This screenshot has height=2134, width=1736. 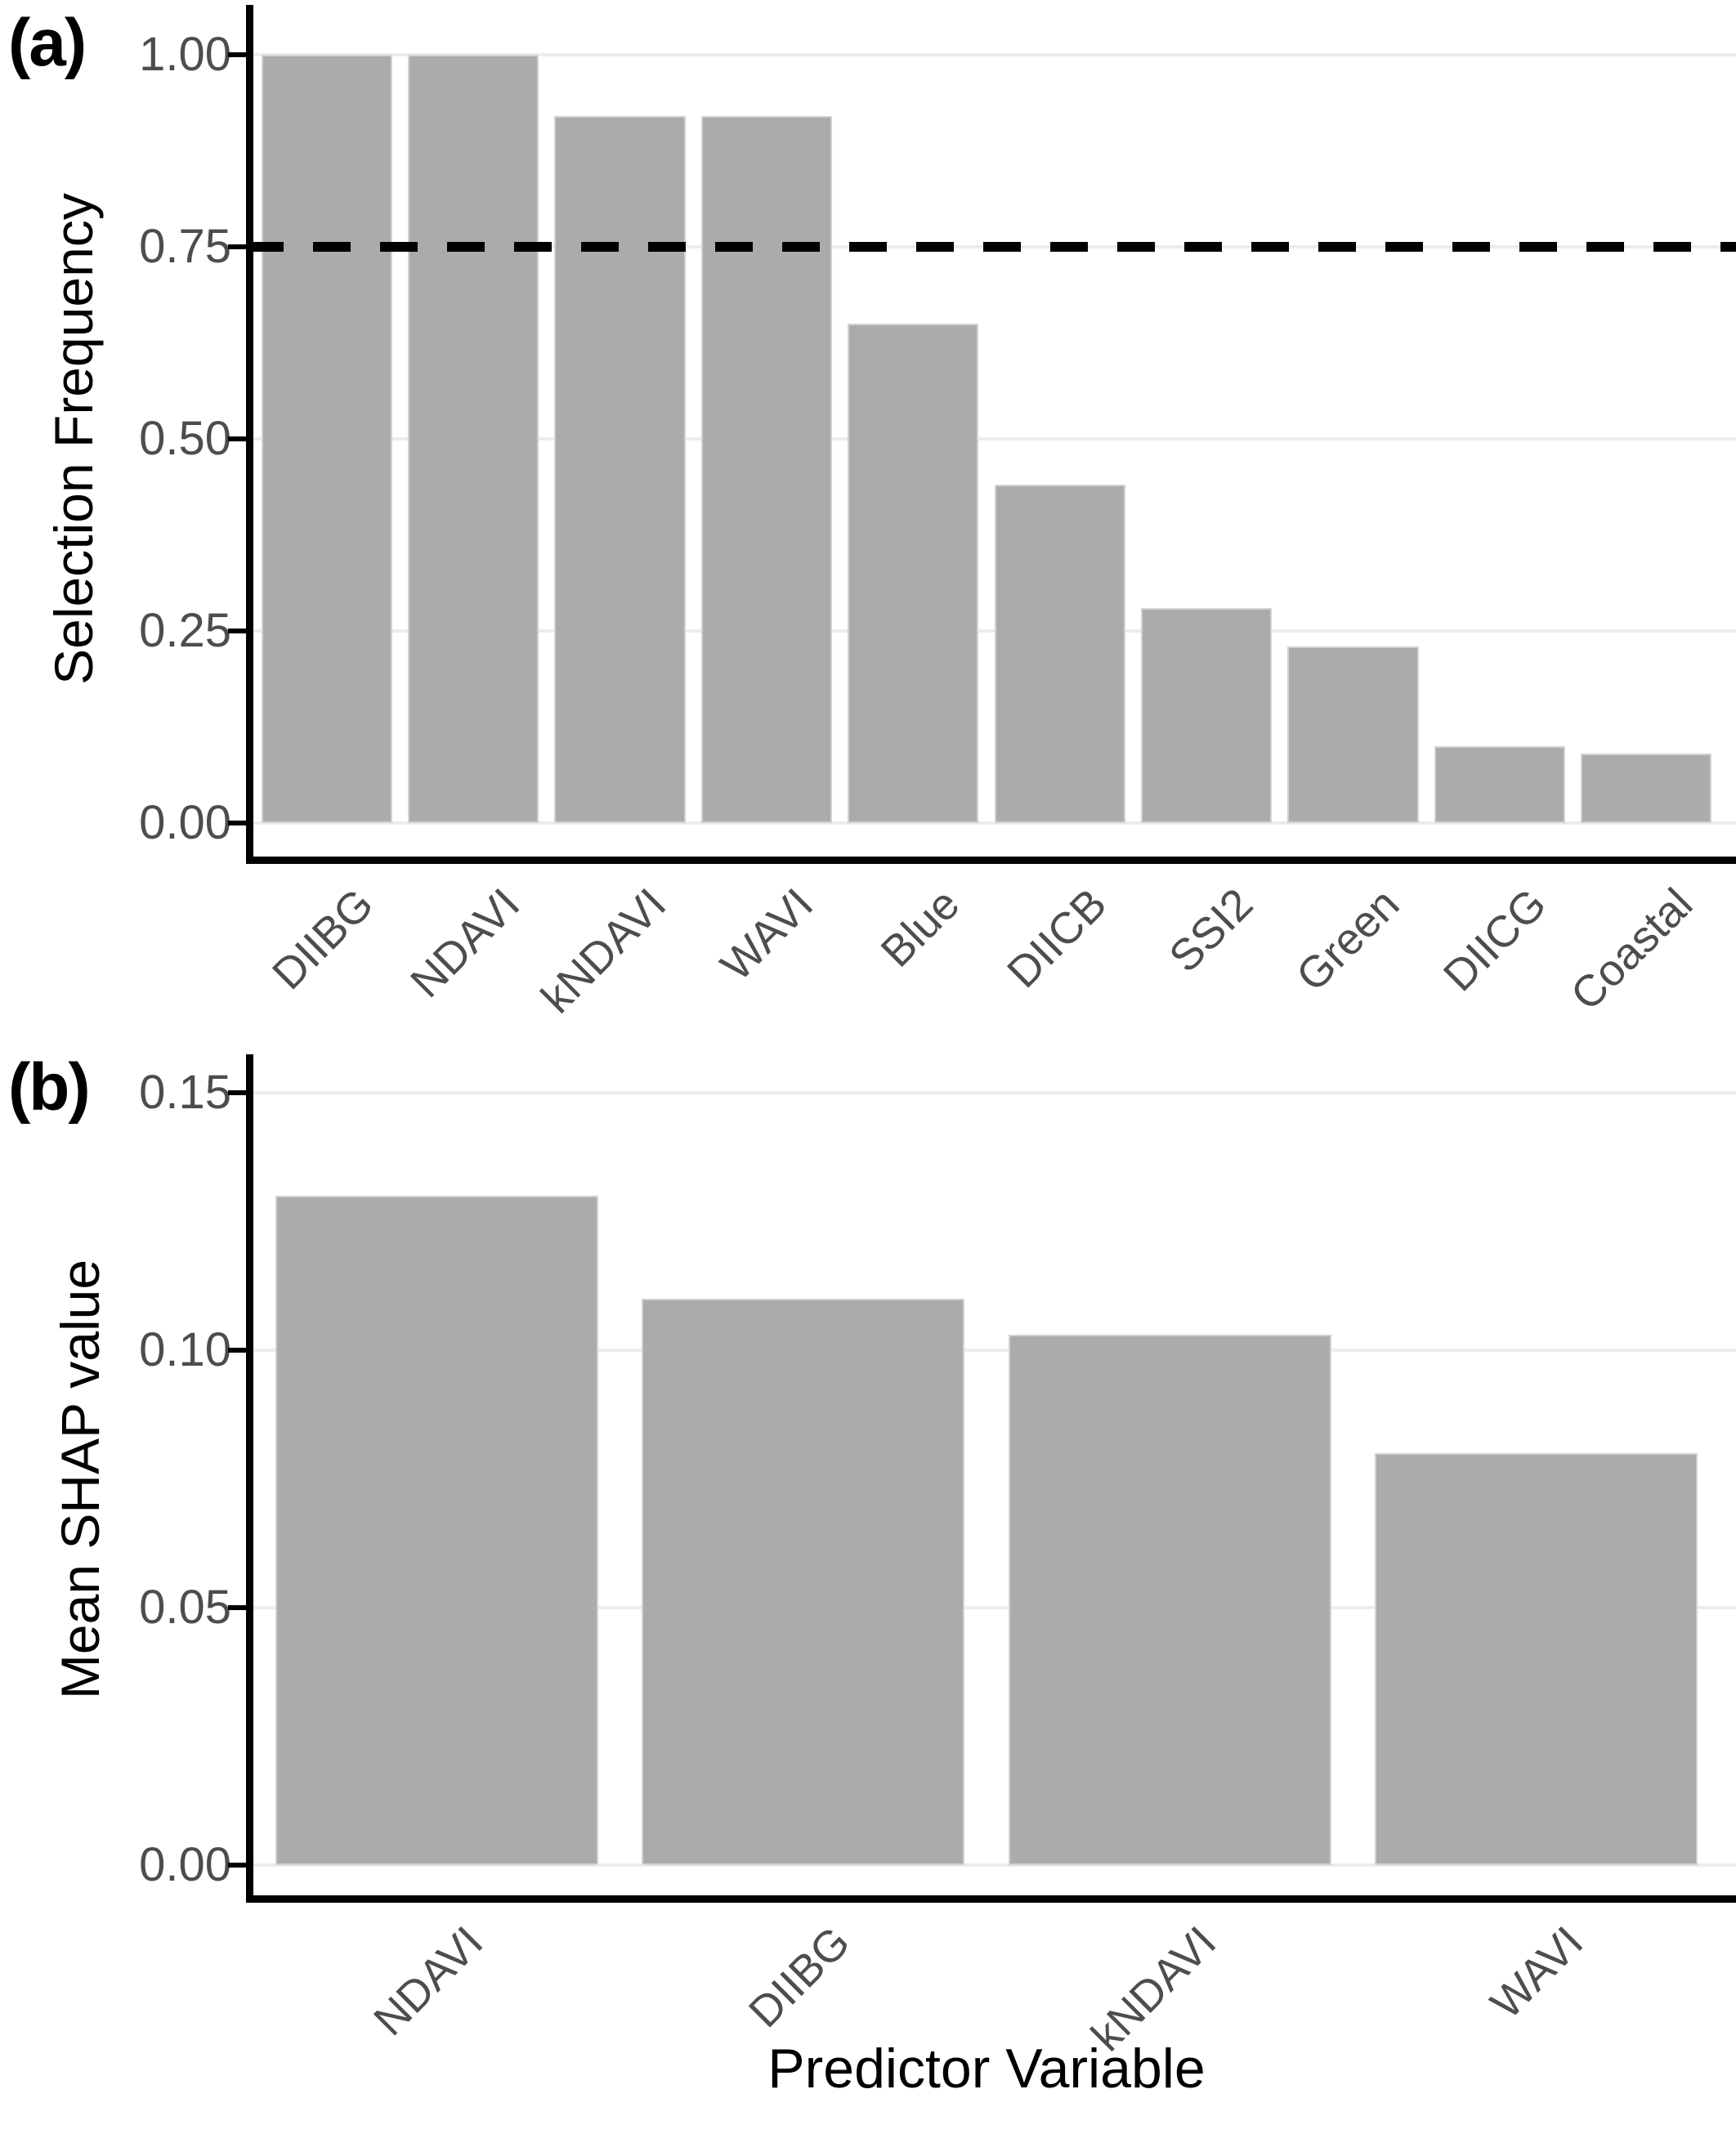 What do you see at coordinates (185, 1607) in the screenshot?
I see `y-tick-label: 0.05` at bounding box center [185, 1607].